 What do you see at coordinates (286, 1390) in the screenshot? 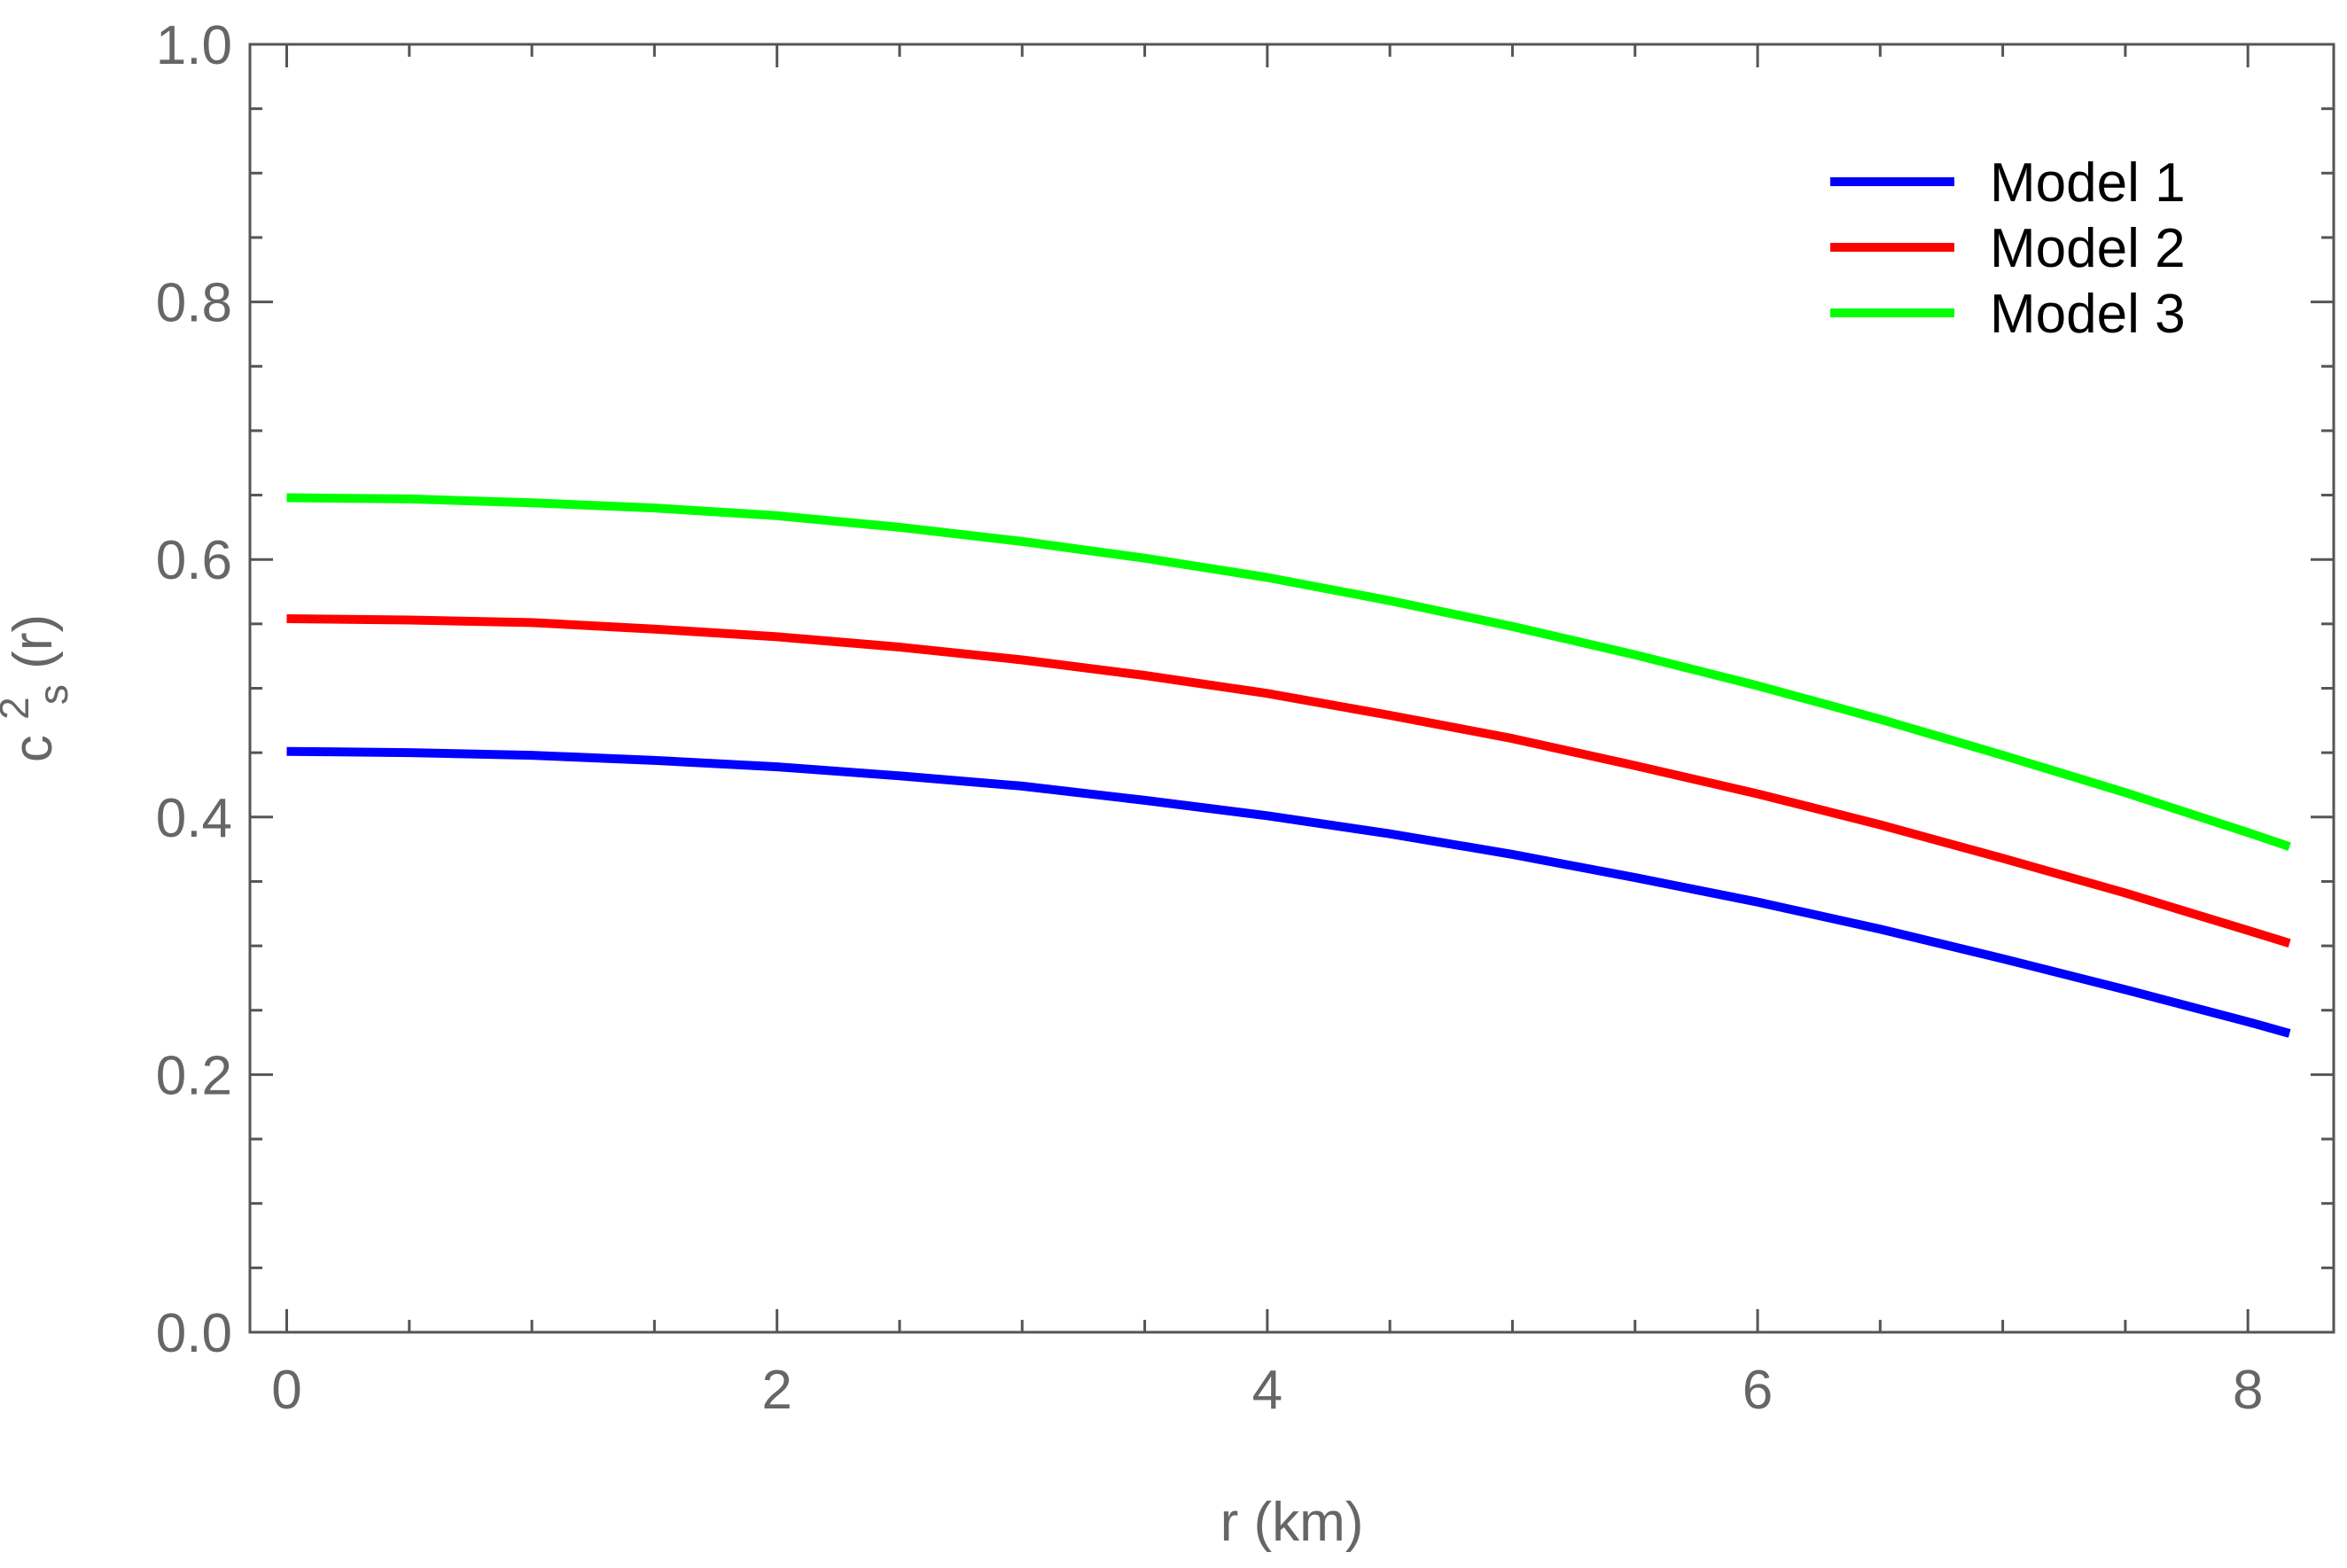
I see `x-tick-label: 0` at bounding box center [286, 1390].